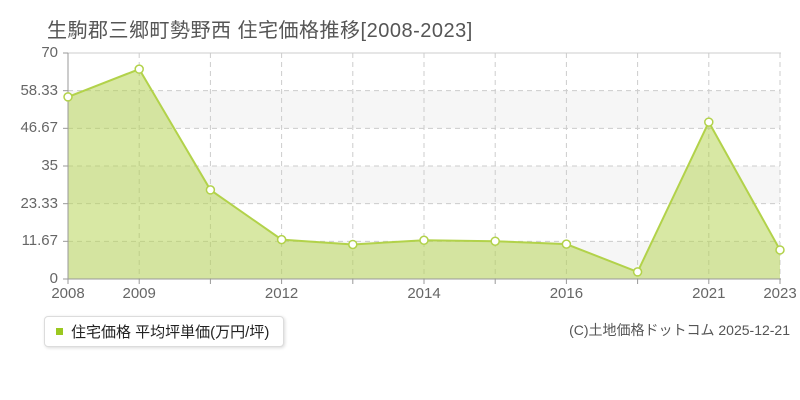 This screenshot has width=800, height=400. Describe the element at coordinates (281, 293) in the screenshot. I see `x-axis-tick-label: 2012` at that location.